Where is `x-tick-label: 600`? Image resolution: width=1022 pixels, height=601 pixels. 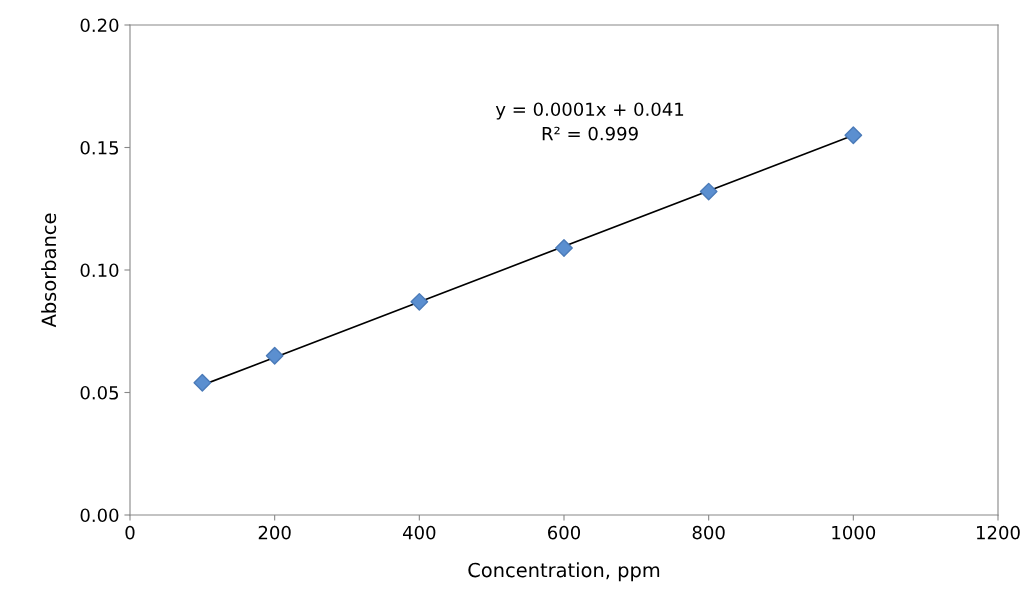
x-tick-label: 600 is located at coordinates (564, 532).